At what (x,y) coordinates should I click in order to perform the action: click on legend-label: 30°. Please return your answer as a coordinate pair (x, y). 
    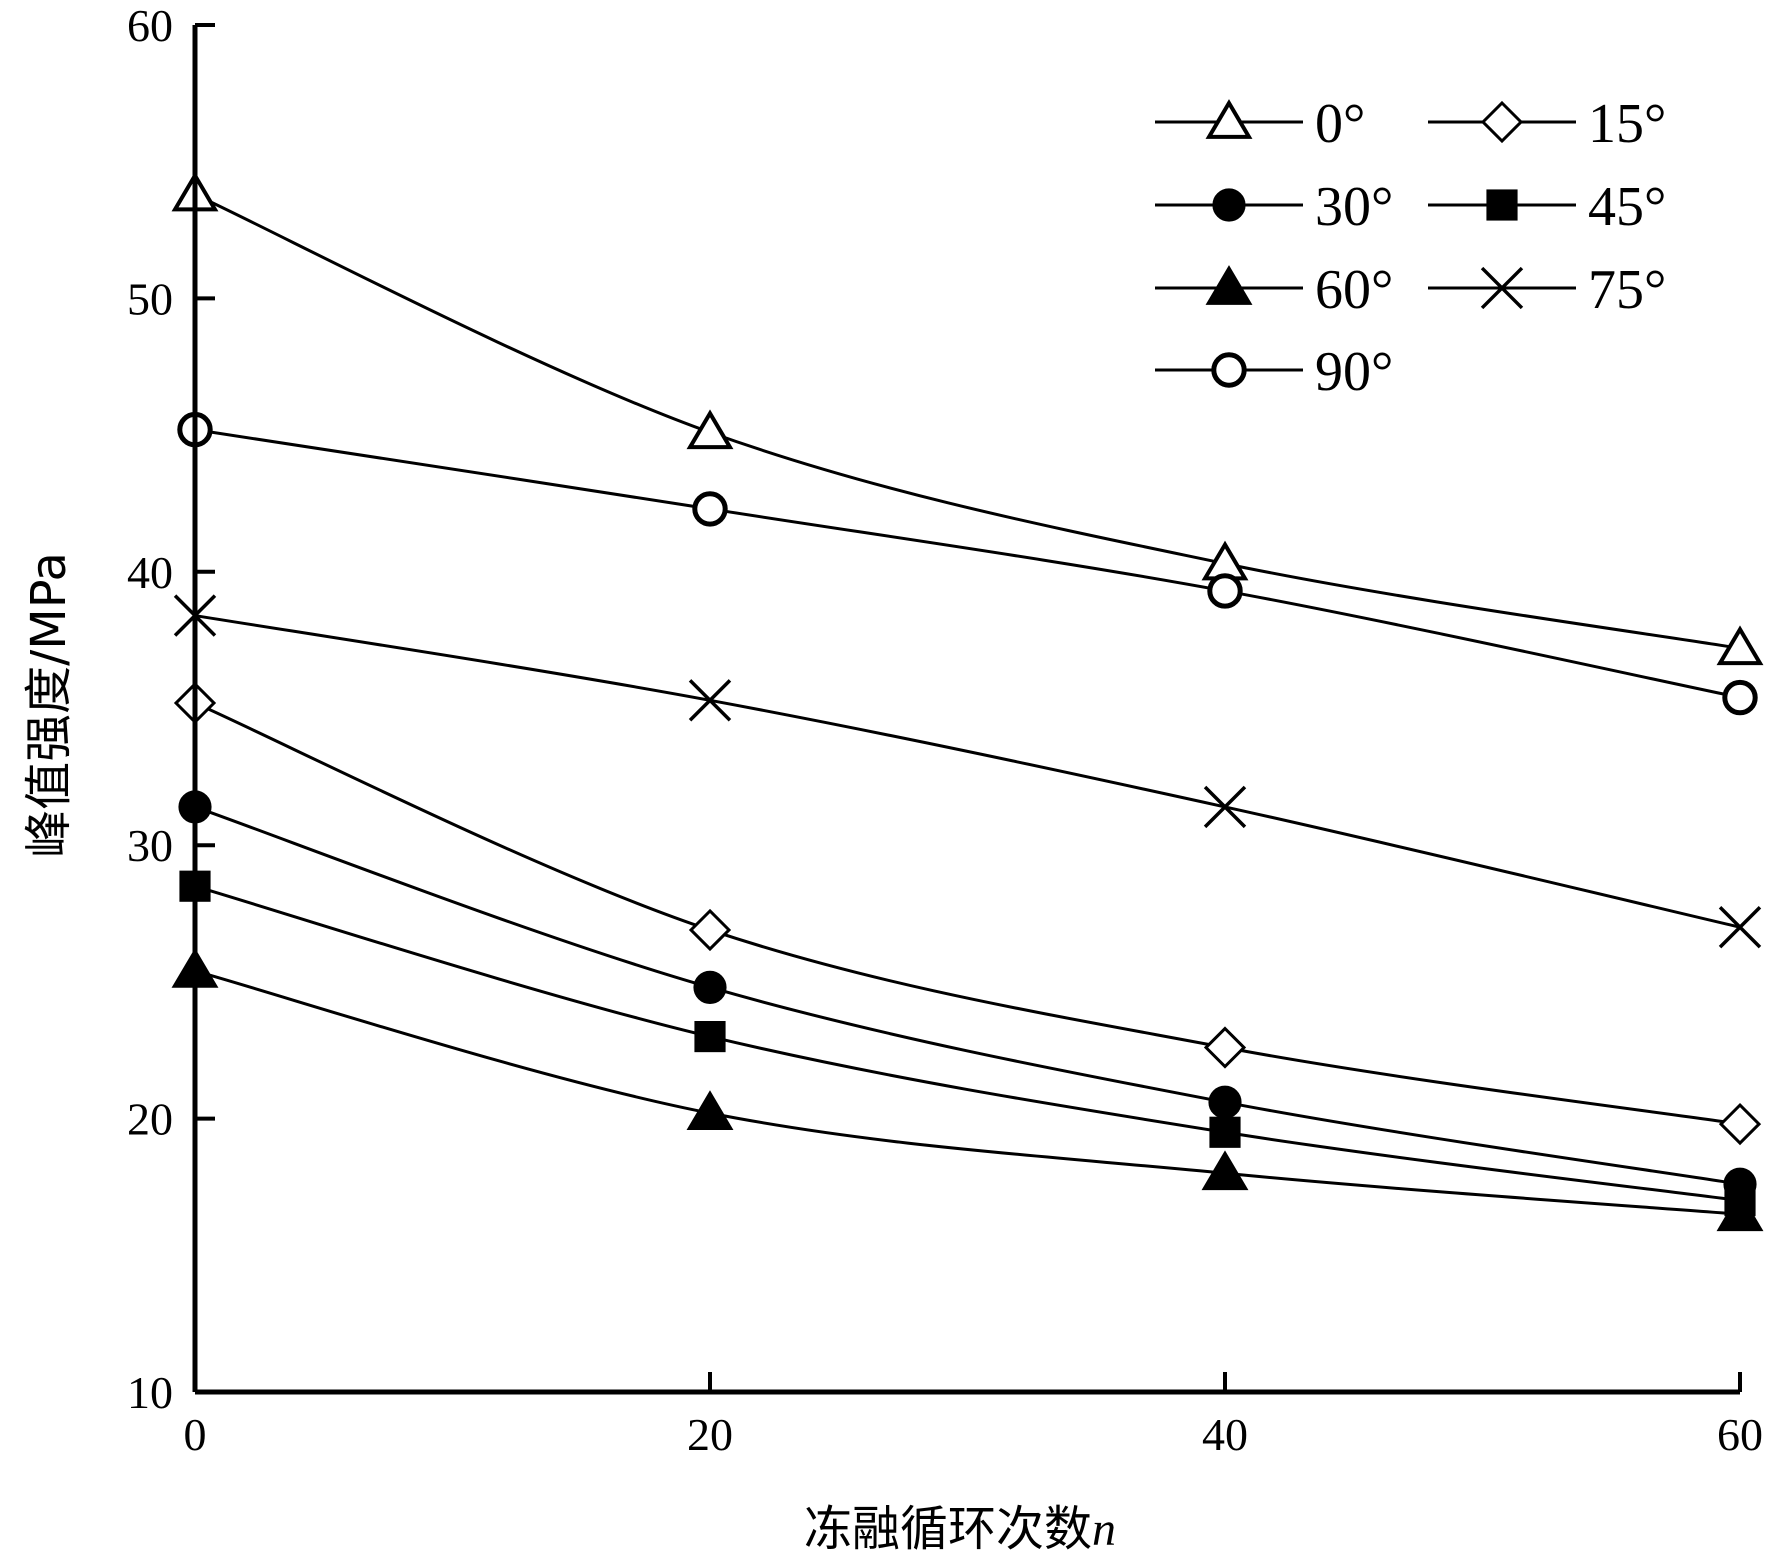
    Looking at the image, I should click on (1354, 207).